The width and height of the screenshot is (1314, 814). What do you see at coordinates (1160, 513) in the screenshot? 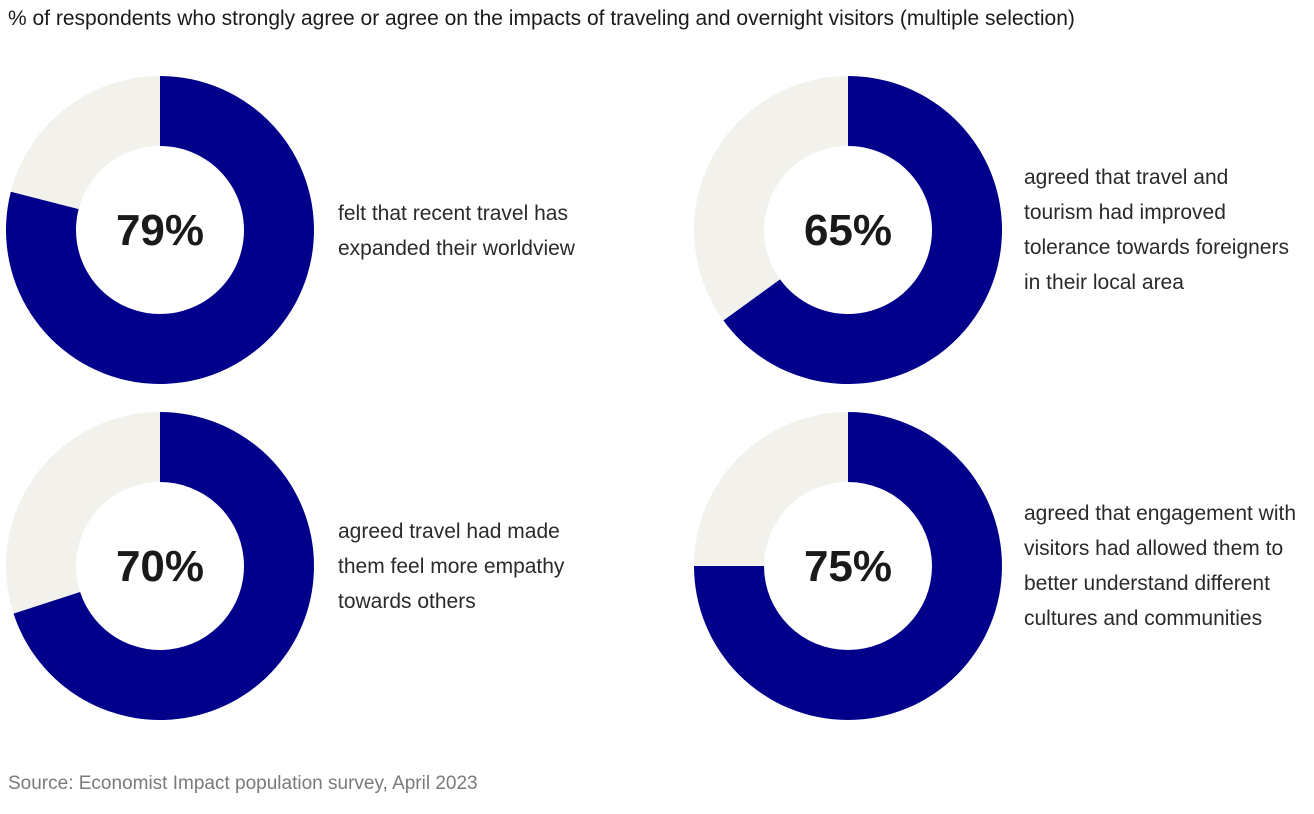
I see `description-line: agreed that engagement with` at bounding box center [1160, 513].